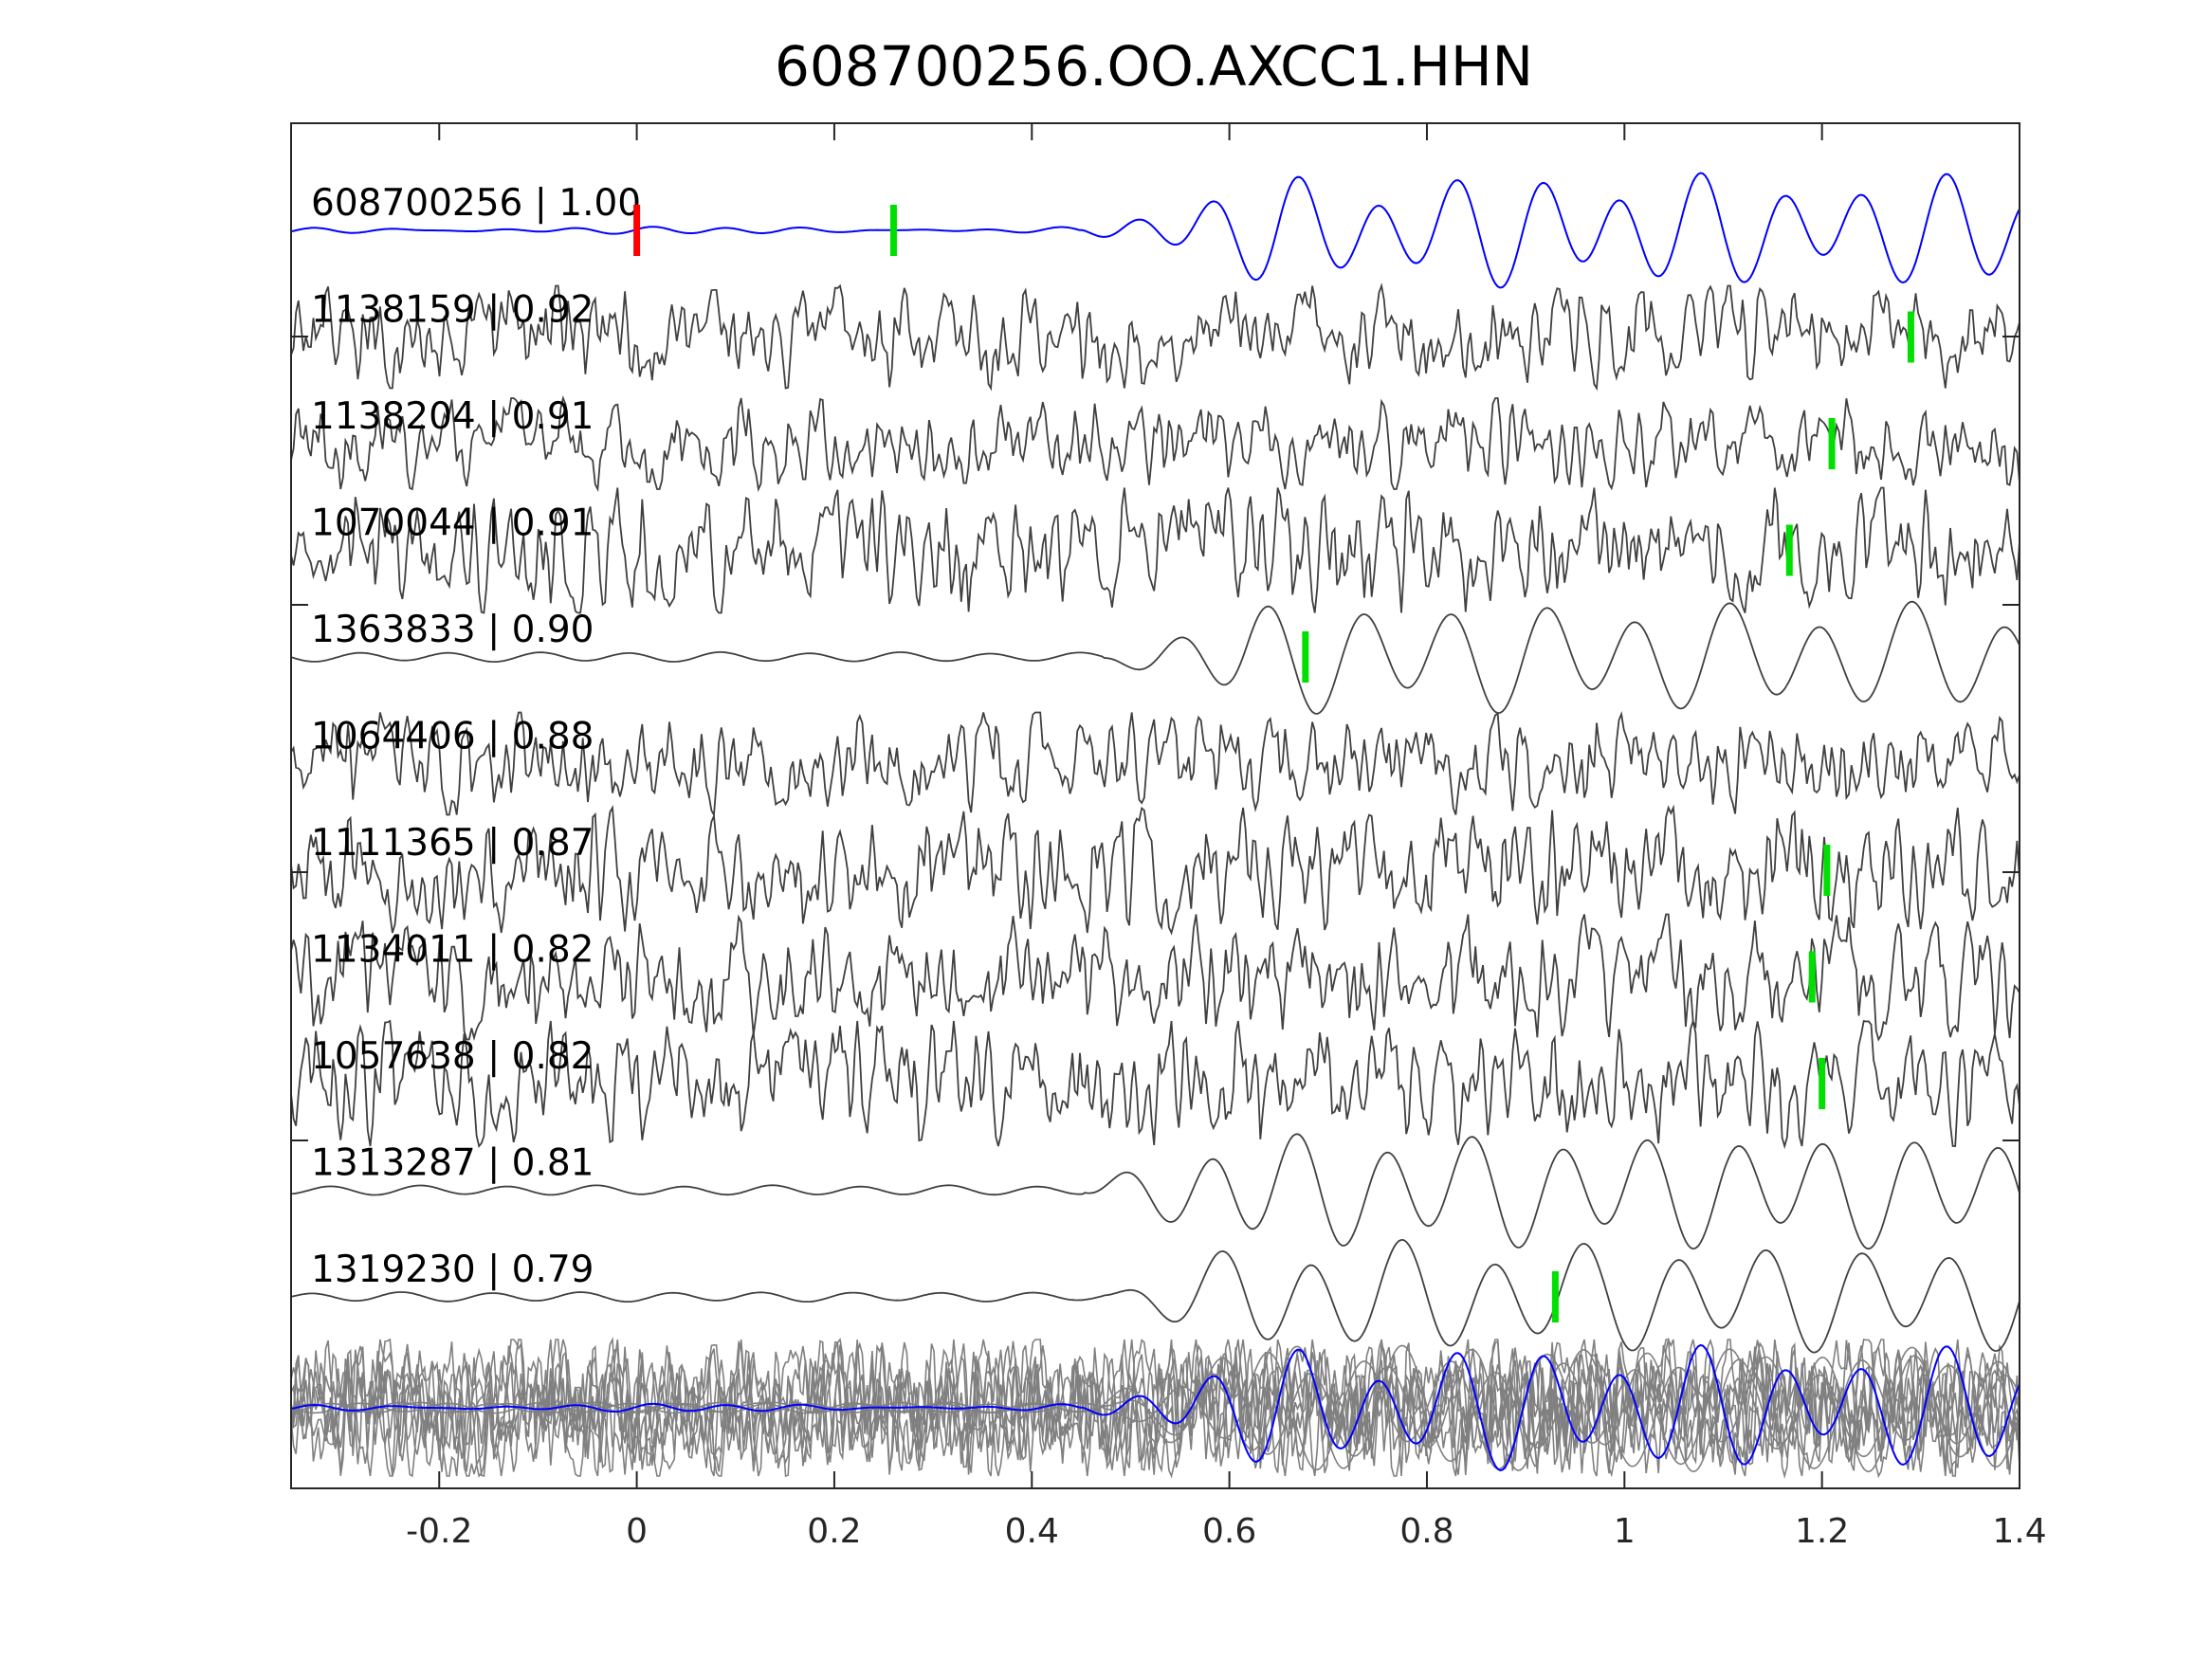 The height and width of the screenshot is (1659, 2212). Describe the element at coordinates (452, 950) in the screenshot. I see `trace-label: 1134011 | 0.82` at that location.